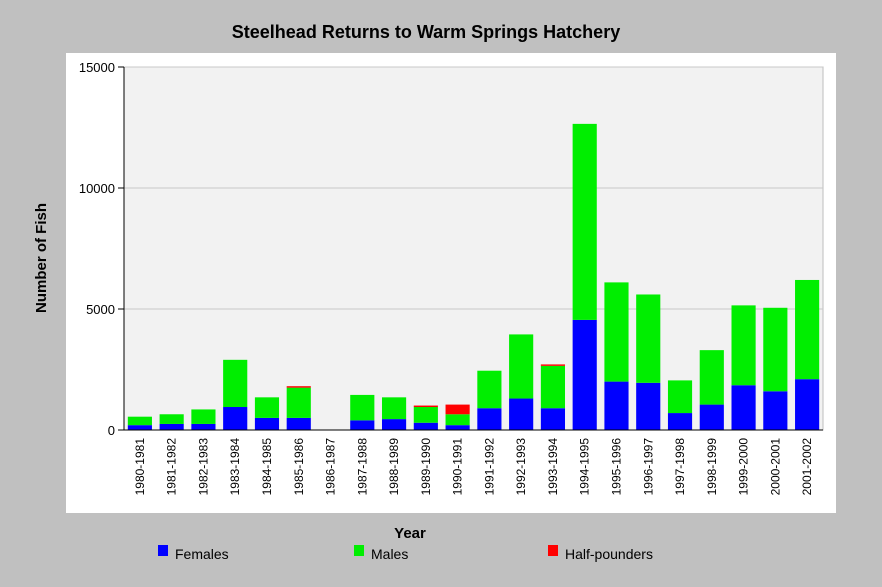 The height and width of the screenshot is (587, 882). What do you see at coordinates (101, 249) in the screenshot?
I see `y-axis-ticks: 0 5000 10000 15000` at bounding box center [101, 249].